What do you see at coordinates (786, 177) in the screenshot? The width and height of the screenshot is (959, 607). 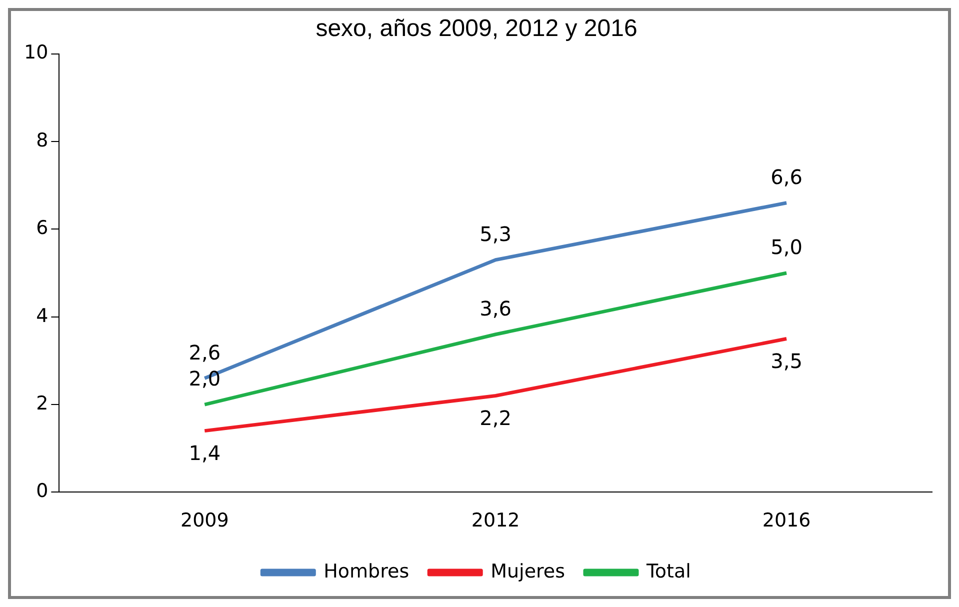 I see `data-label: 6,6` at bounding box center [786, 177].